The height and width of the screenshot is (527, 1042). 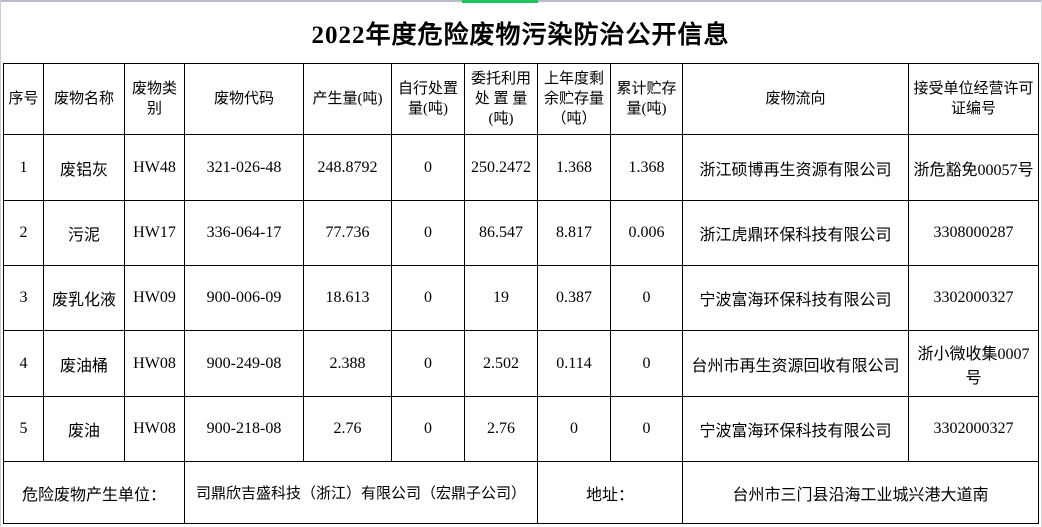 What do you see at coordinates (973, 99) in the screenshot?
I see `col-header-permit-number: 接受单位经营许可 证编号` at bounding box center [973, 99].